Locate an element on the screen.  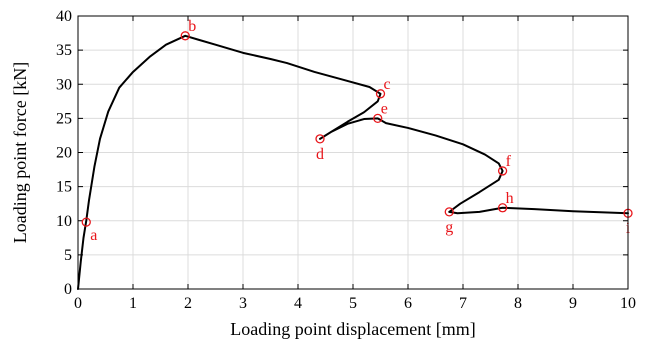
point-label-d: d is located at coordinates (320, 154).